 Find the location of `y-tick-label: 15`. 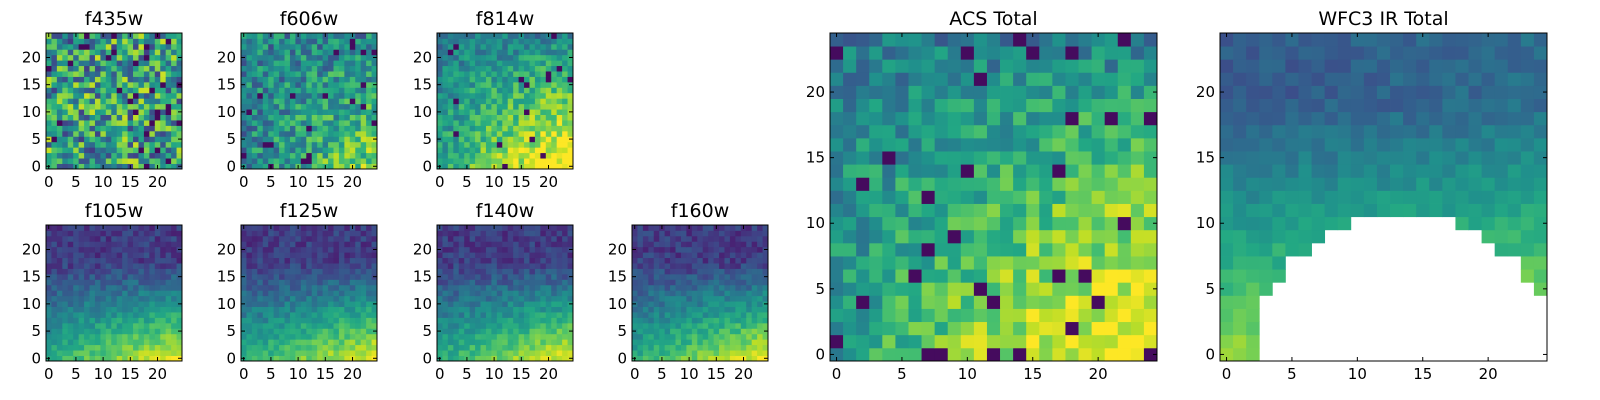

y-tick-label: 15 is located at coordinates (422, 277).